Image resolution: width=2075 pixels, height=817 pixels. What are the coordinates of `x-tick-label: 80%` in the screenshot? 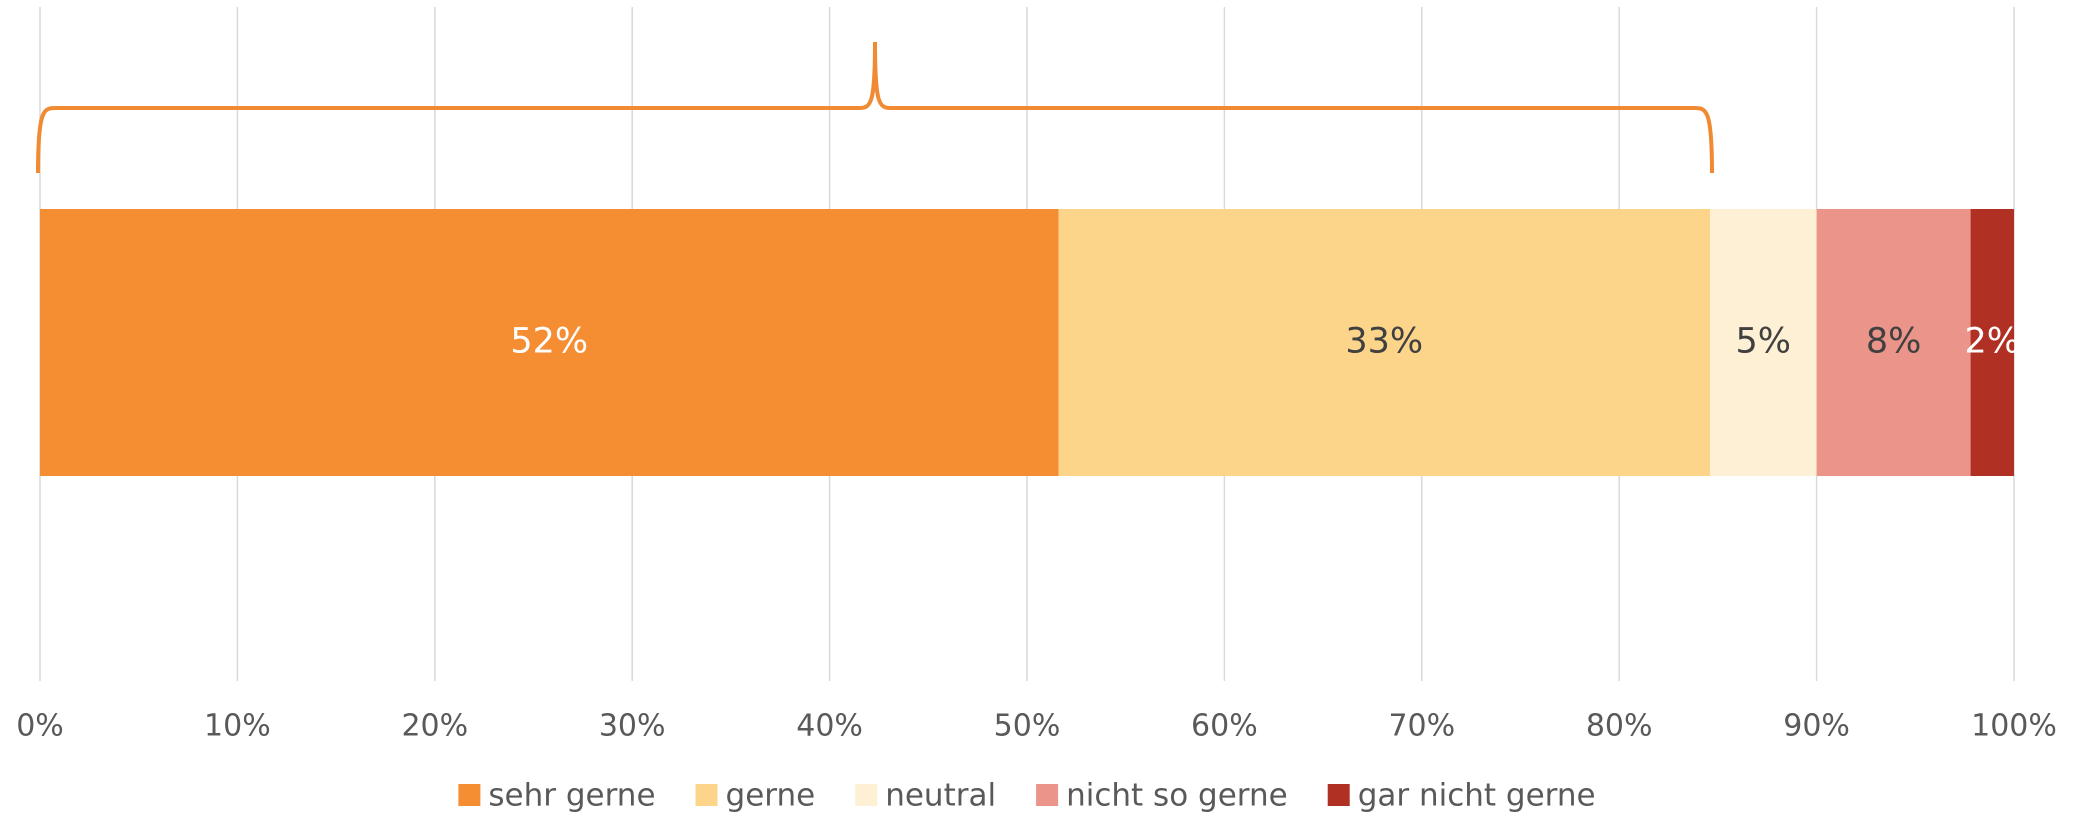 It's located at (1619, 726).